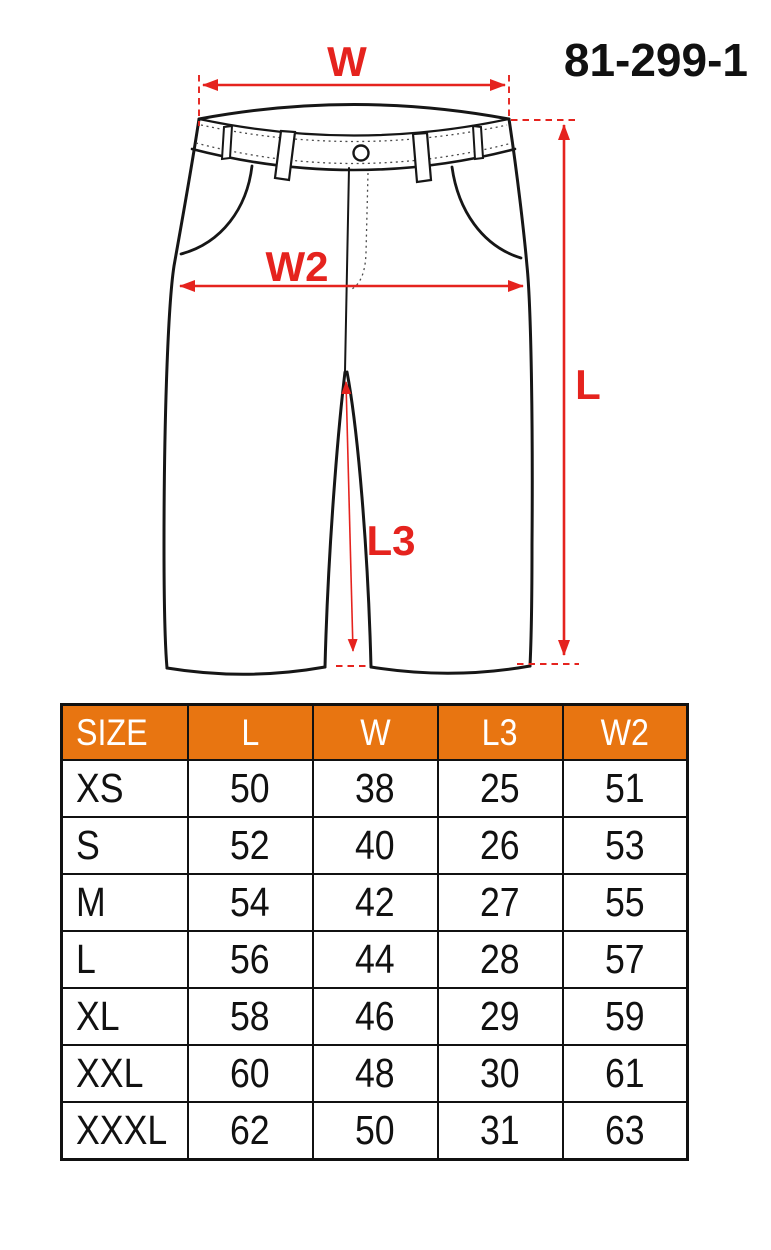 The height and width of the screenshot is (1250, 771). Describe the element at coordinates (625, 1016) in the screenshot. I see `value-cell: 59` at that location.